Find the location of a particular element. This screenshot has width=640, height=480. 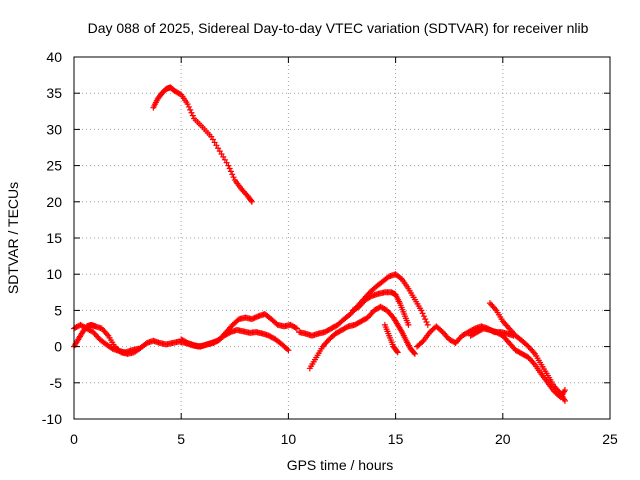

y-tick-label: 30 is located at coordinates (54, 129).